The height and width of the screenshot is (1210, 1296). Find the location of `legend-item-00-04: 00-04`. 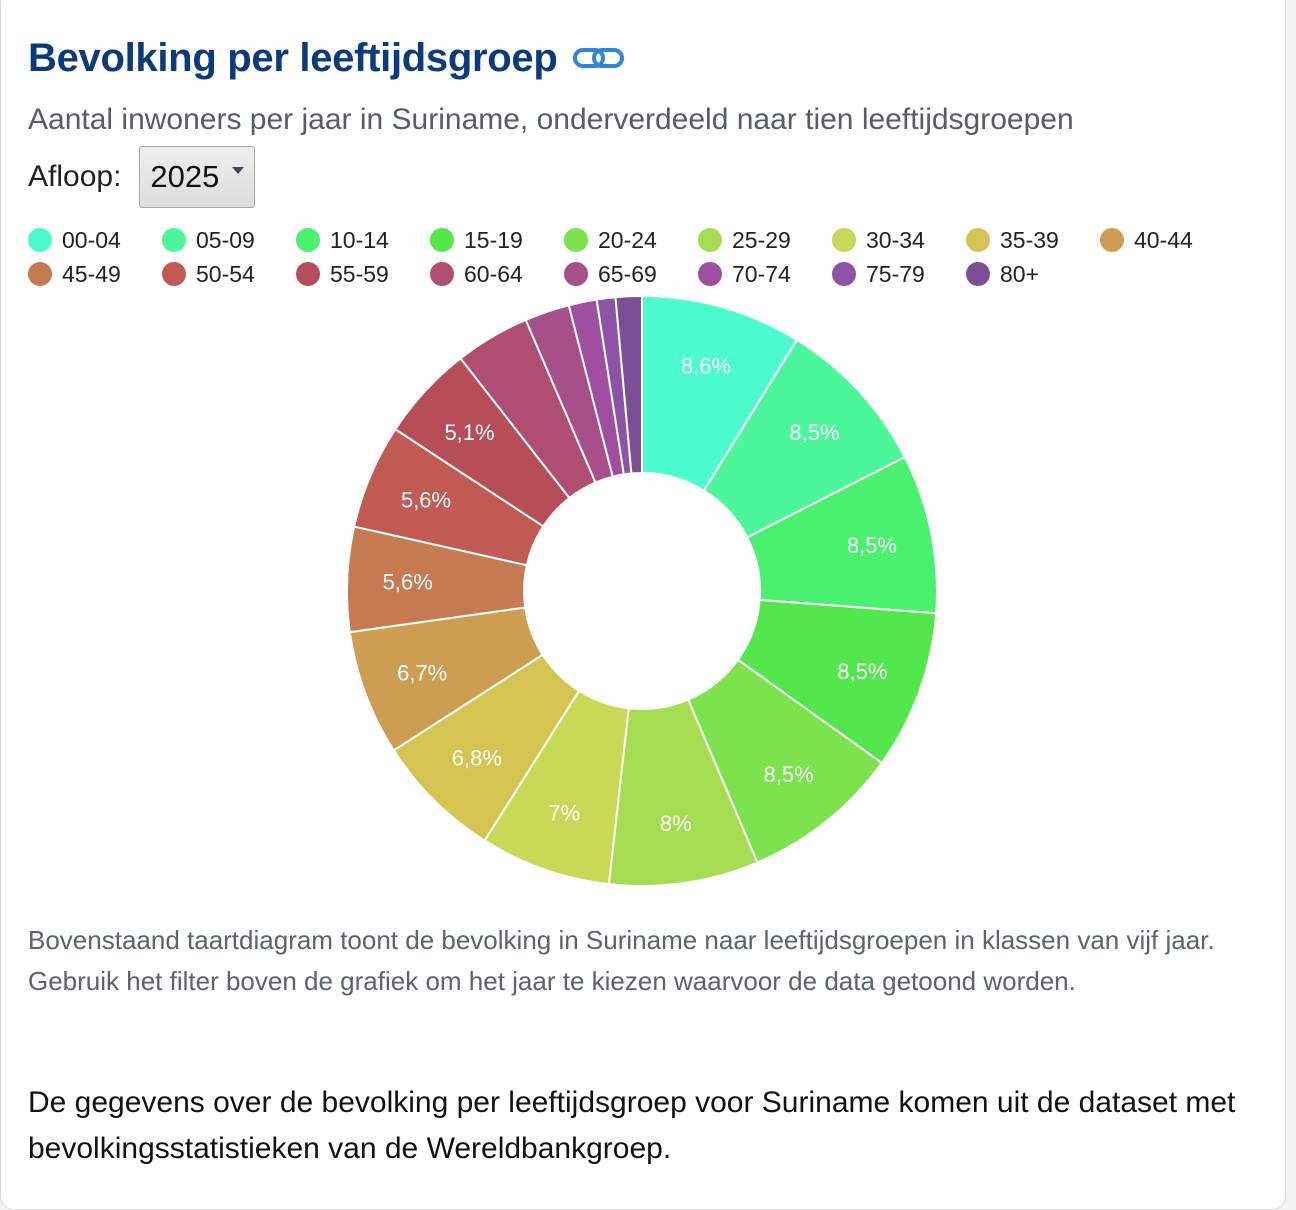

legend-item-00-04: 00-04 is located at coordinates (74, 240).